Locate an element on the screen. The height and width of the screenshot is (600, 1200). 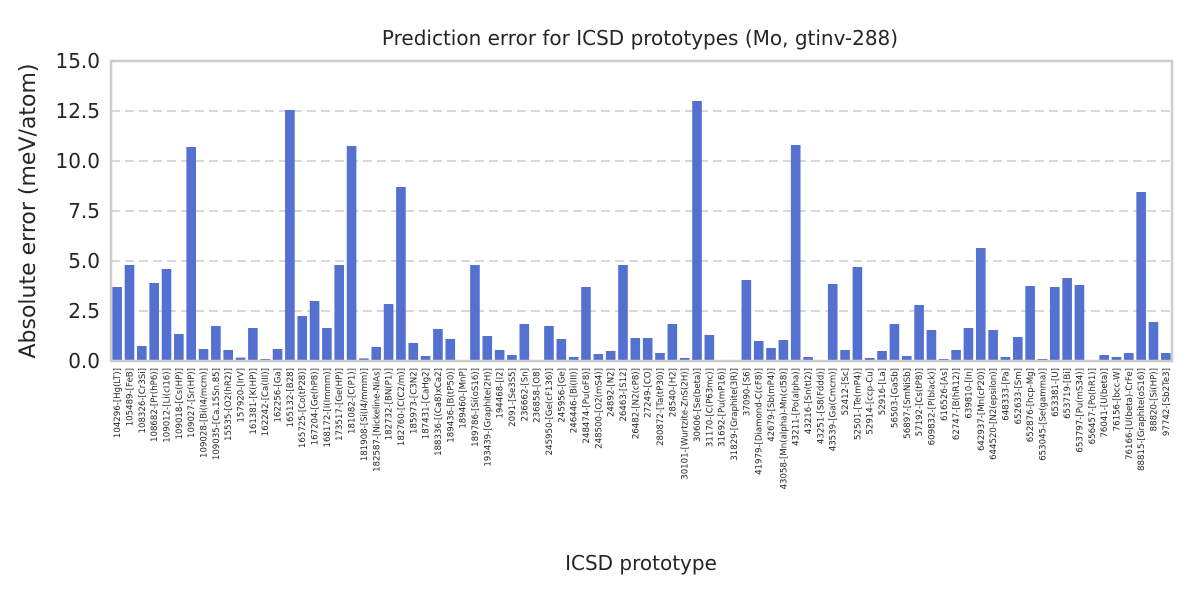
x-tick-label: 653719-[Bi] is located at coordinates (1068, 393).